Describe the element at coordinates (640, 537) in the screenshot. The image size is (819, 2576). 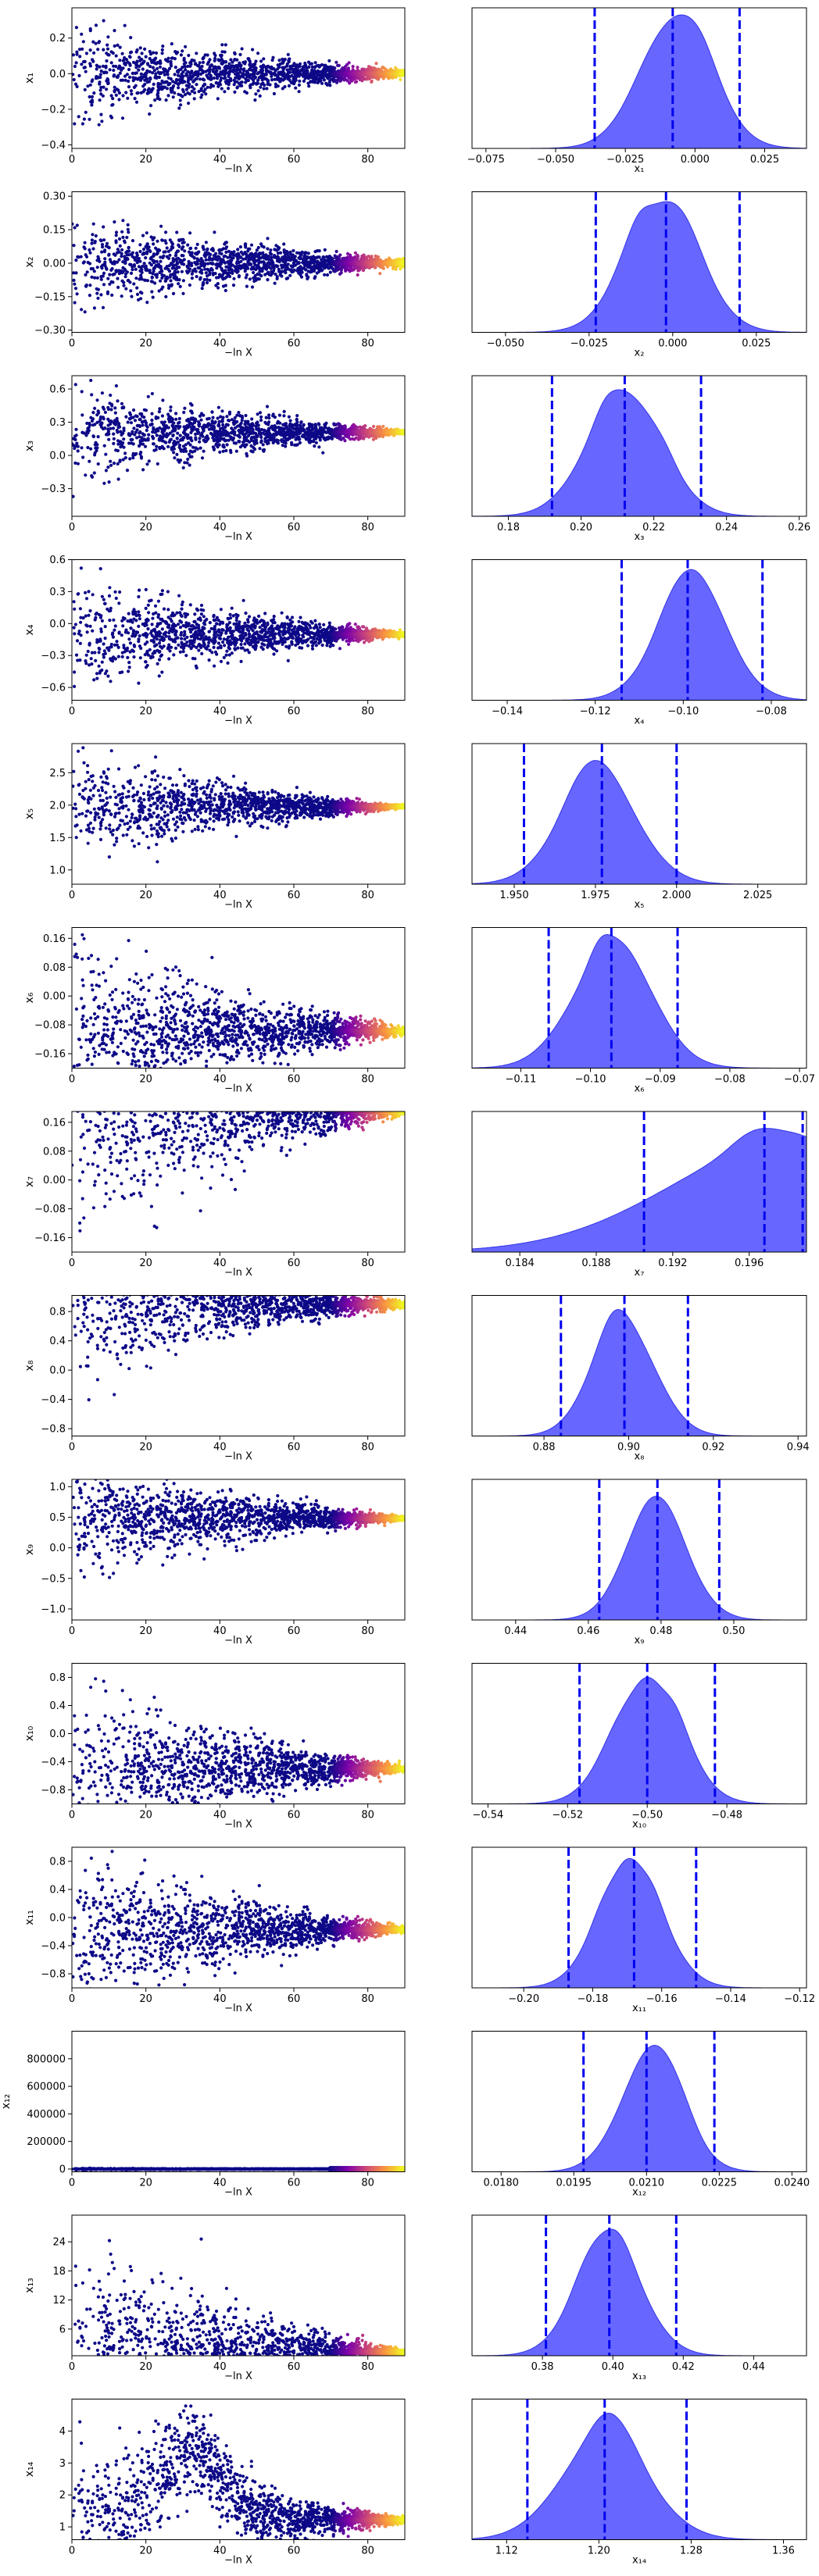
I see `x-axis-label: x₃` at that location.